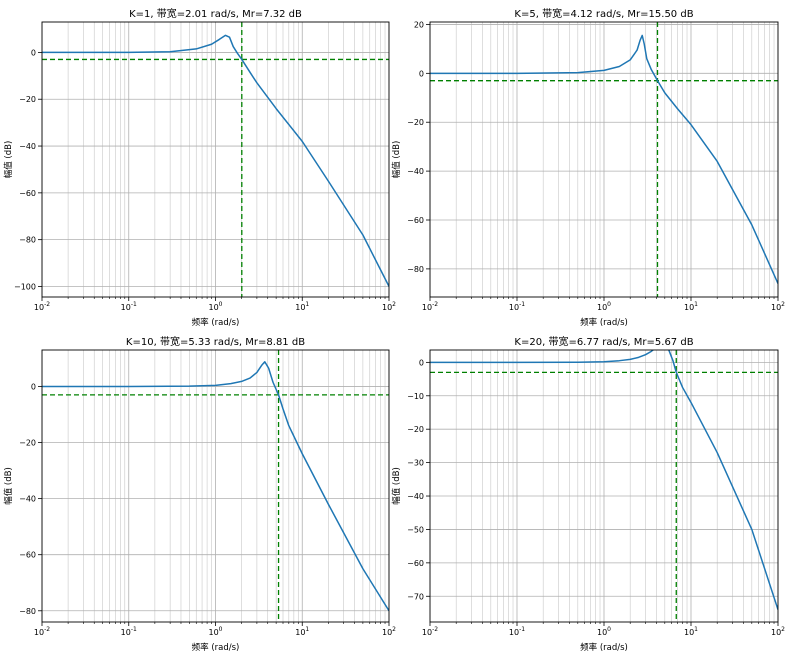 The height and width of the screenshot is (672, 785). Describe the element at coordinates (415, 596) in the screenshot. I see `y-tick-label: −70` at that location.